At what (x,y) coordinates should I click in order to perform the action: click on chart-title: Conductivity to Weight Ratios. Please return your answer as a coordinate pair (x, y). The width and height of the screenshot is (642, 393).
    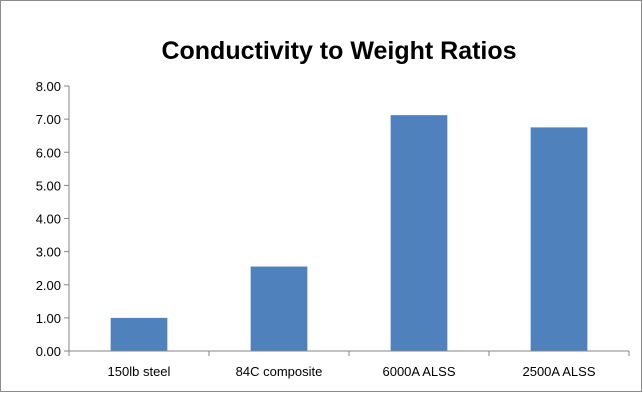
    Looking at the image, I should click on (338, 51).